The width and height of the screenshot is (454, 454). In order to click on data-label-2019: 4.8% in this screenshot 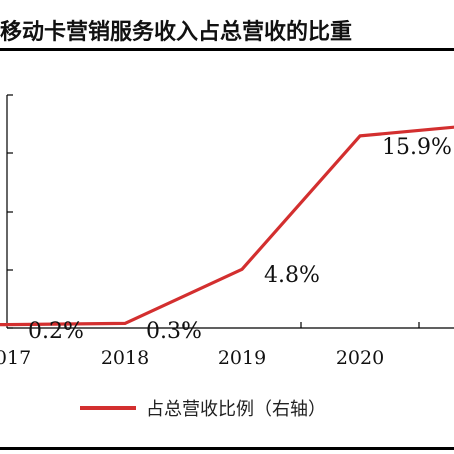, I will do `click(292, 275)`.